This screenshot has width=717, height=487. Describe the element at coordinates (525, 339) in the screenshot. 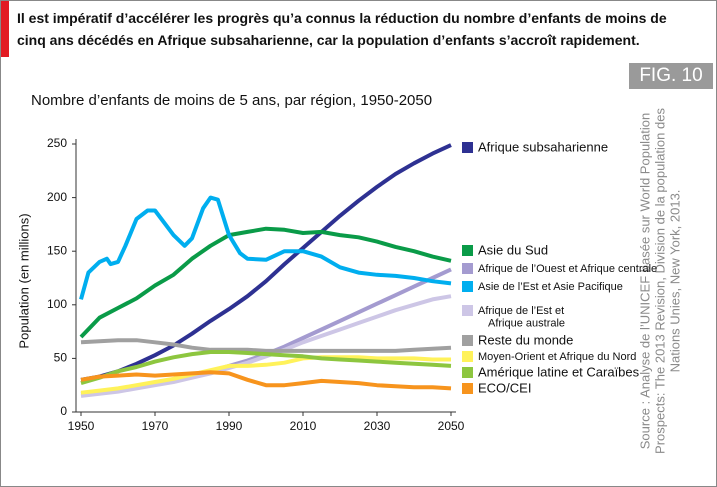

I see `legend-label: Reste du monde` at that location.